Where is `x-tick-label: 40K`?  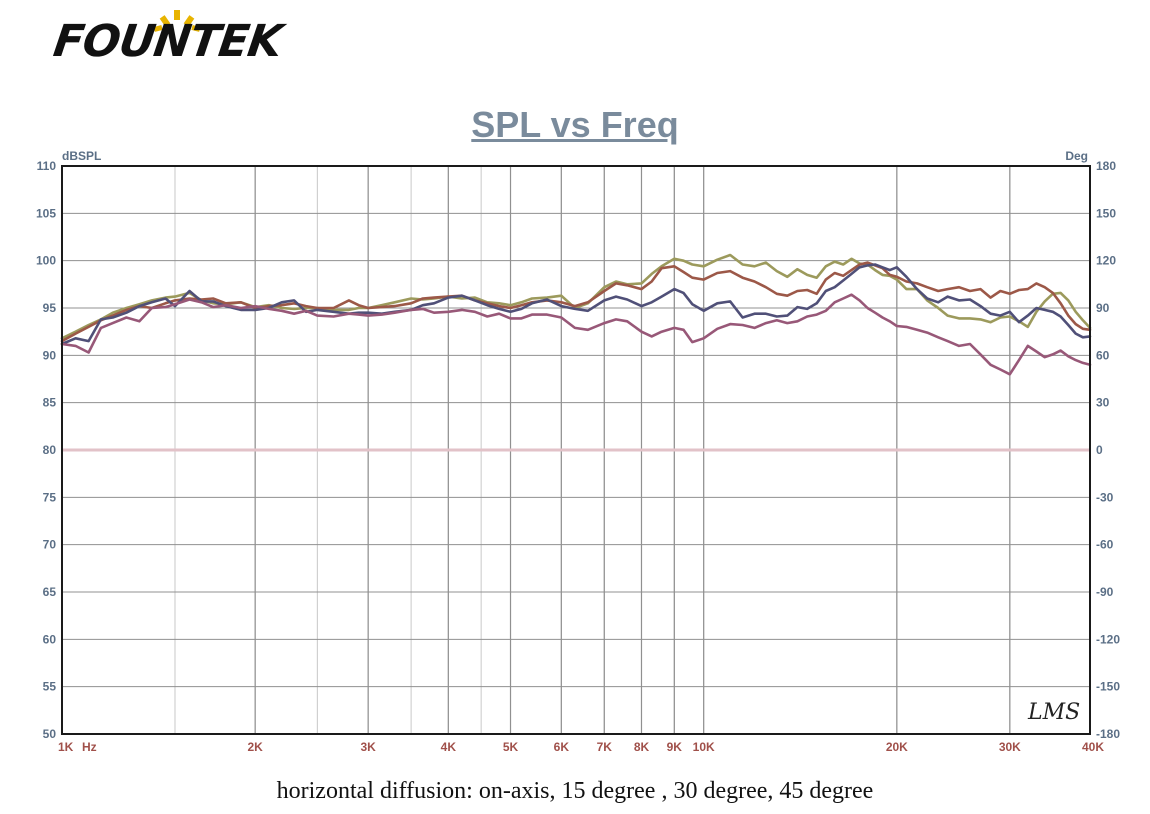 x-tick-label: 40K is located at coordinates (1093, 747).